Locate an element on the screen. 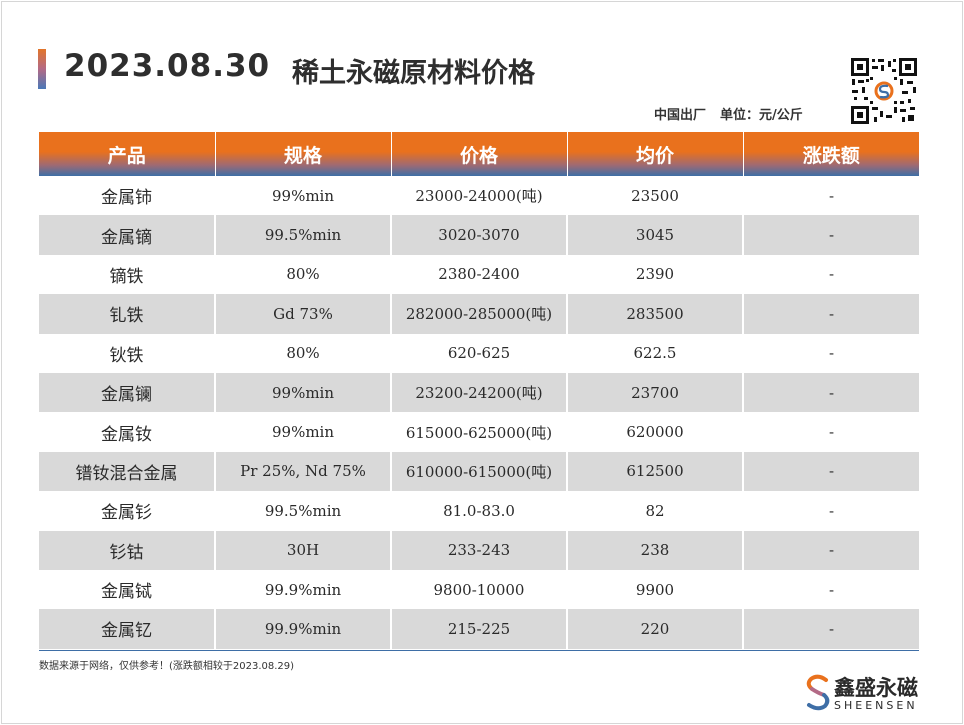  cell-product: 金属铈 is located at coordinates (127, 196).